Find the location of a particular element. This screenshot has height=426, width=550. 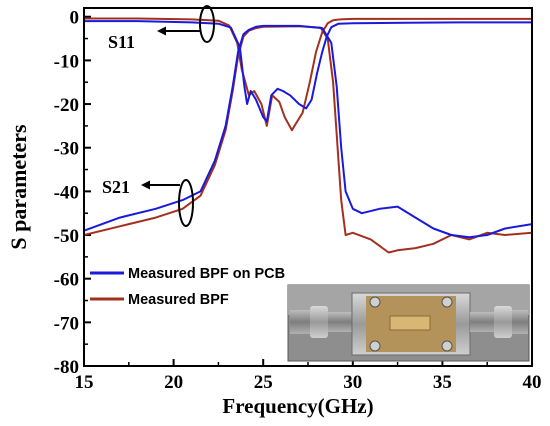

screw-bottom-left is located at coordinates (375, 346).